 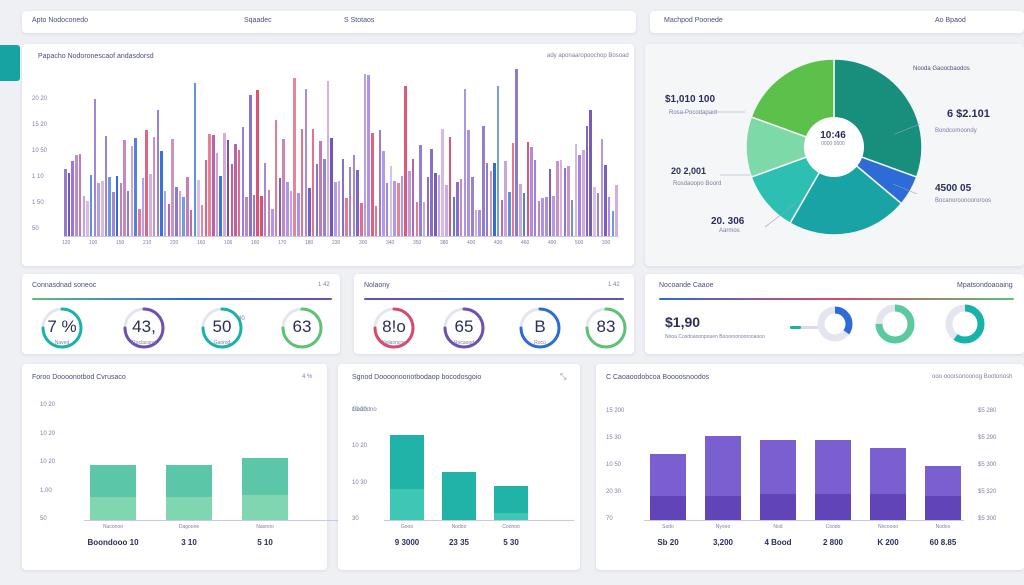 I want to click on kpi-gauge-value: 50, so click(x=222, y=326).